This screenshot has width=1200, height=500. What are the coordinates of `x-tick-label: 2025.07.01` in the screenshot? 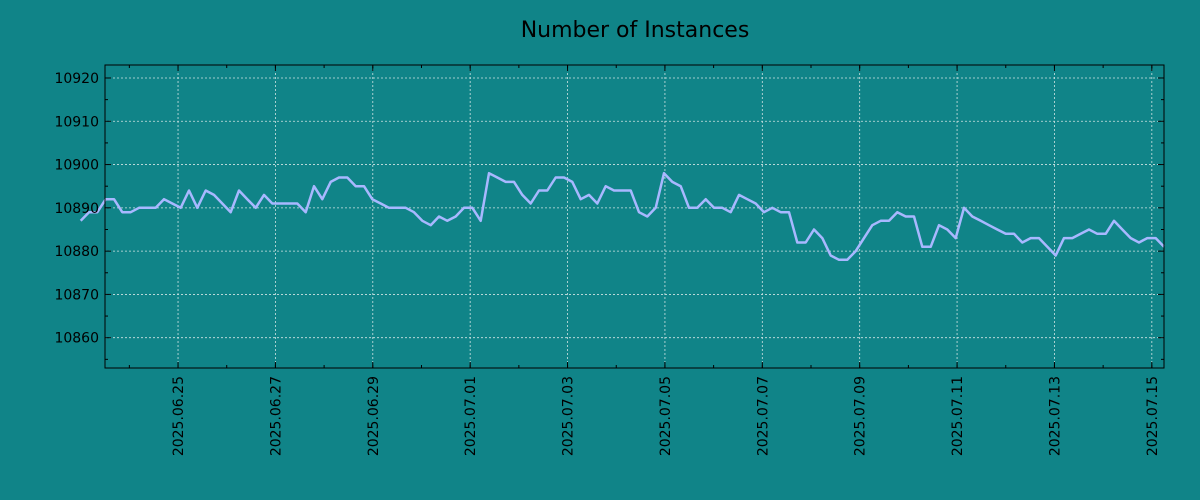 It's located at (471, 416).